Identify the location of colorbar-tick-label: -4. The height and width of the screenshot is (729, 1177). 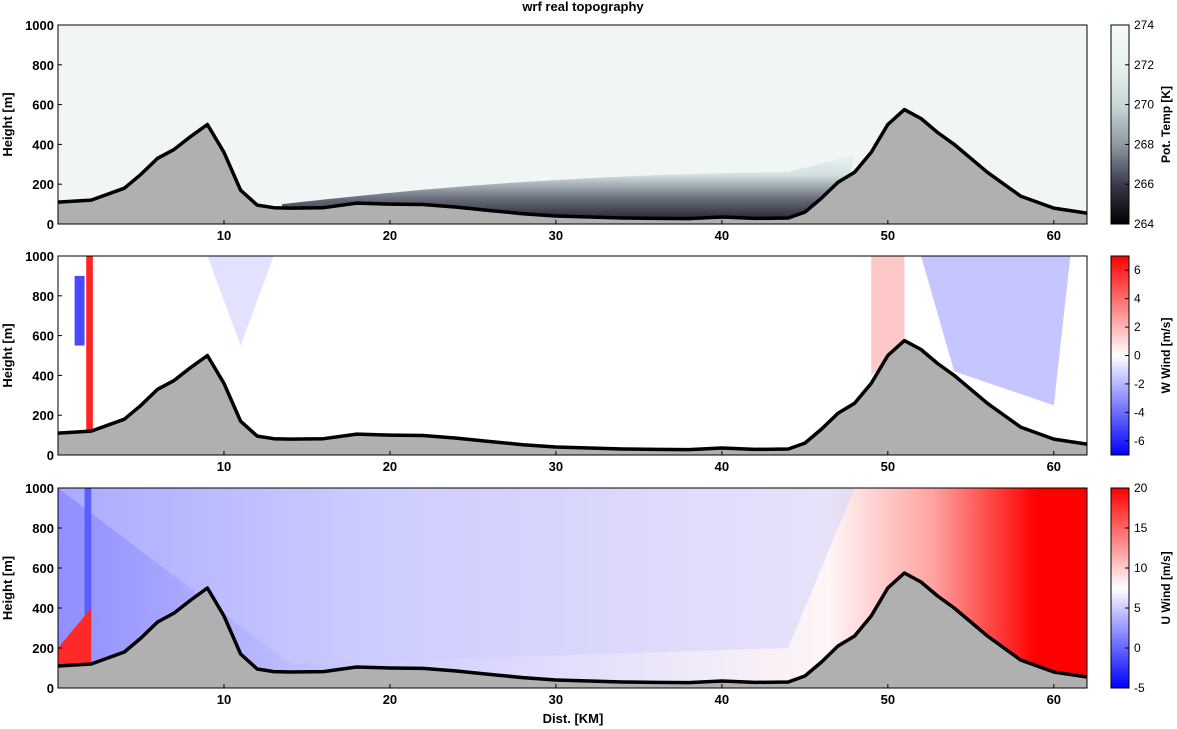
(1139, 412).